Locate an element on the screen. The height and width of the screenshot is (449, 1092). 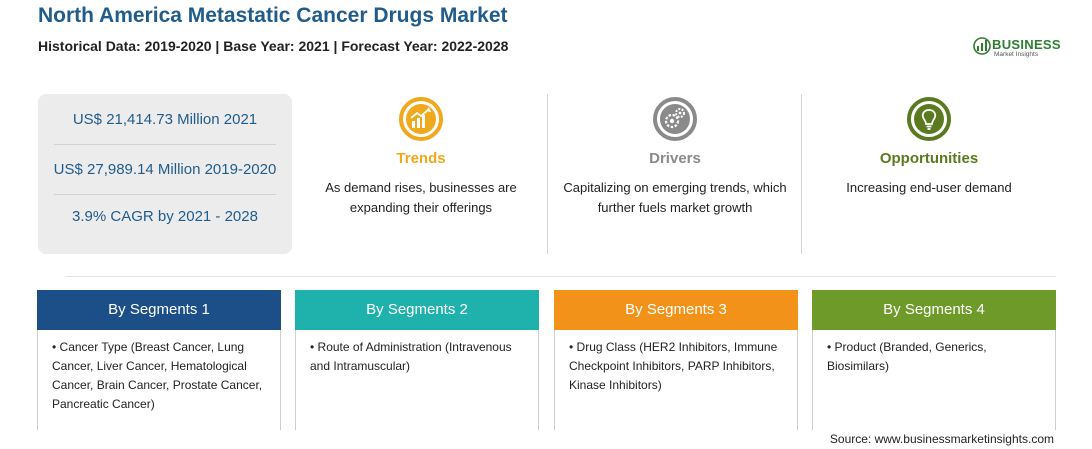
stat-market-size-historical: US$ 27,989.14 Million 2019-2020 is located at coordinates (165, 169).